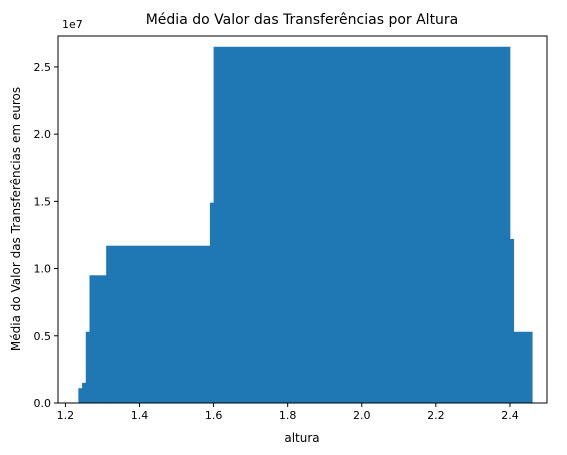 The image size is (567, 455). I want to click on x-tick-label: 1.6, so click(214, 415).